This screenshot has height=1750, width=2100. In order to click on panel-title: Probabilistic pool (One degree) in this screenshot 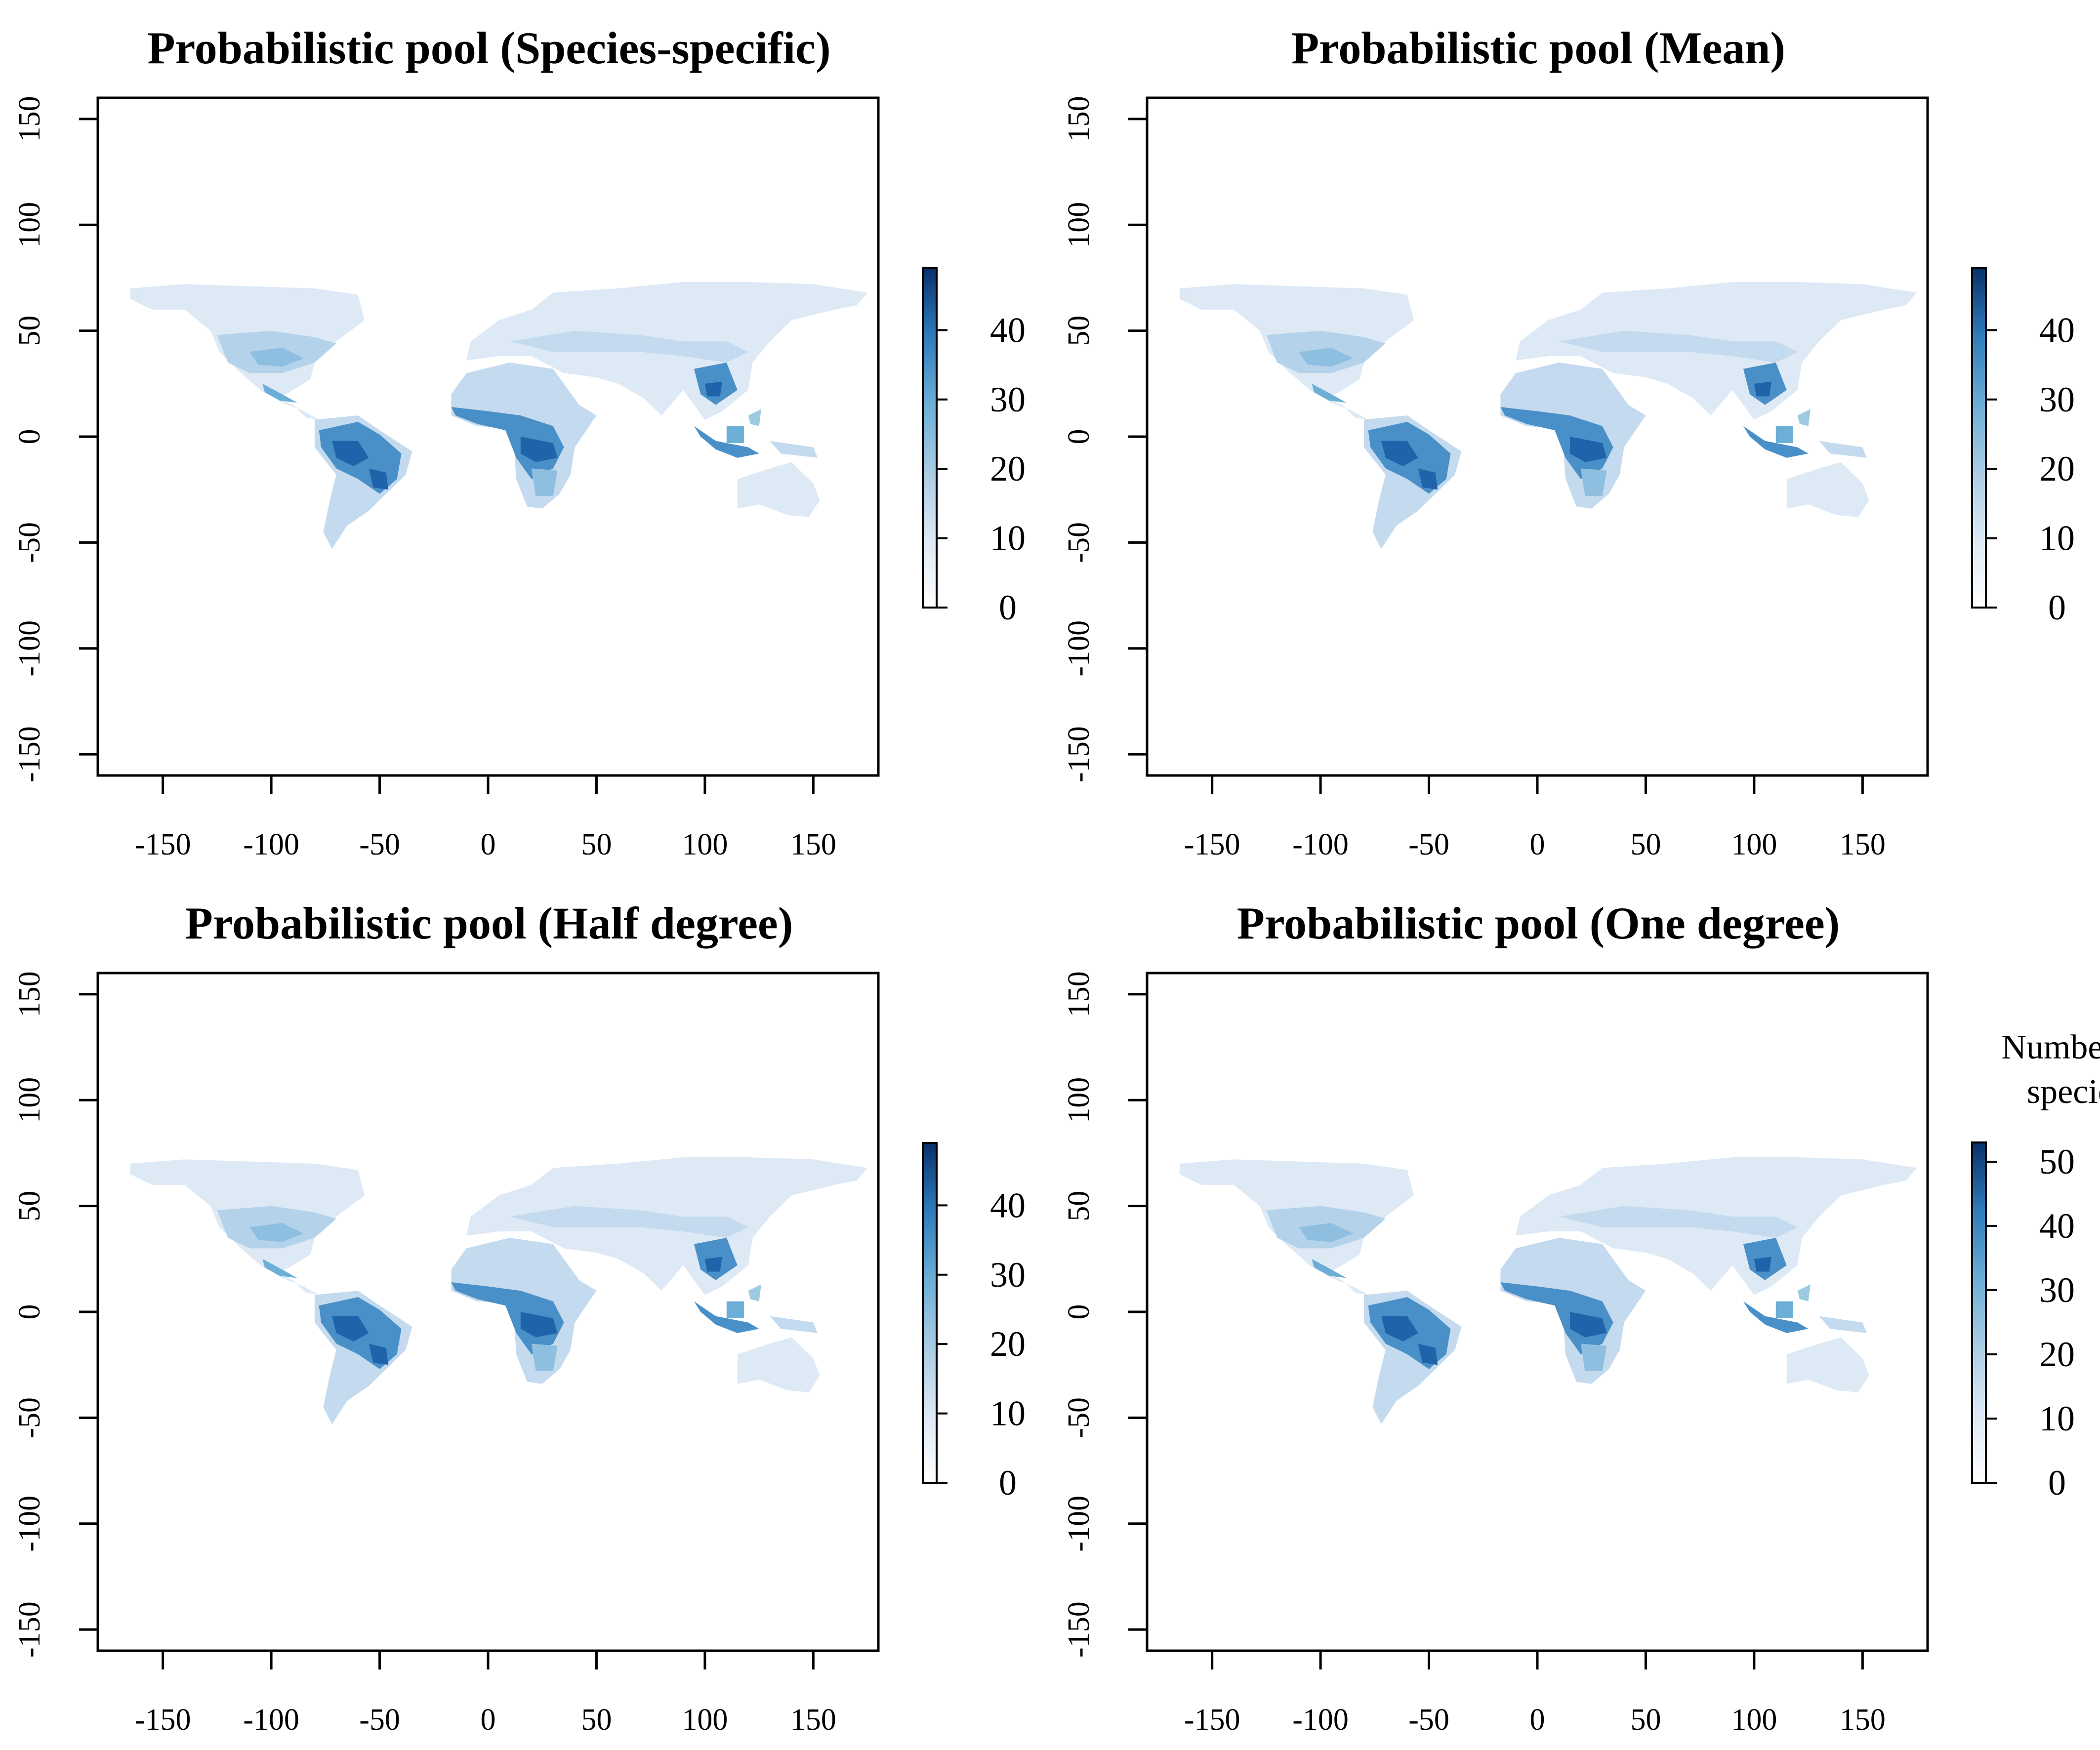, I will do `click(1539, 923)`.